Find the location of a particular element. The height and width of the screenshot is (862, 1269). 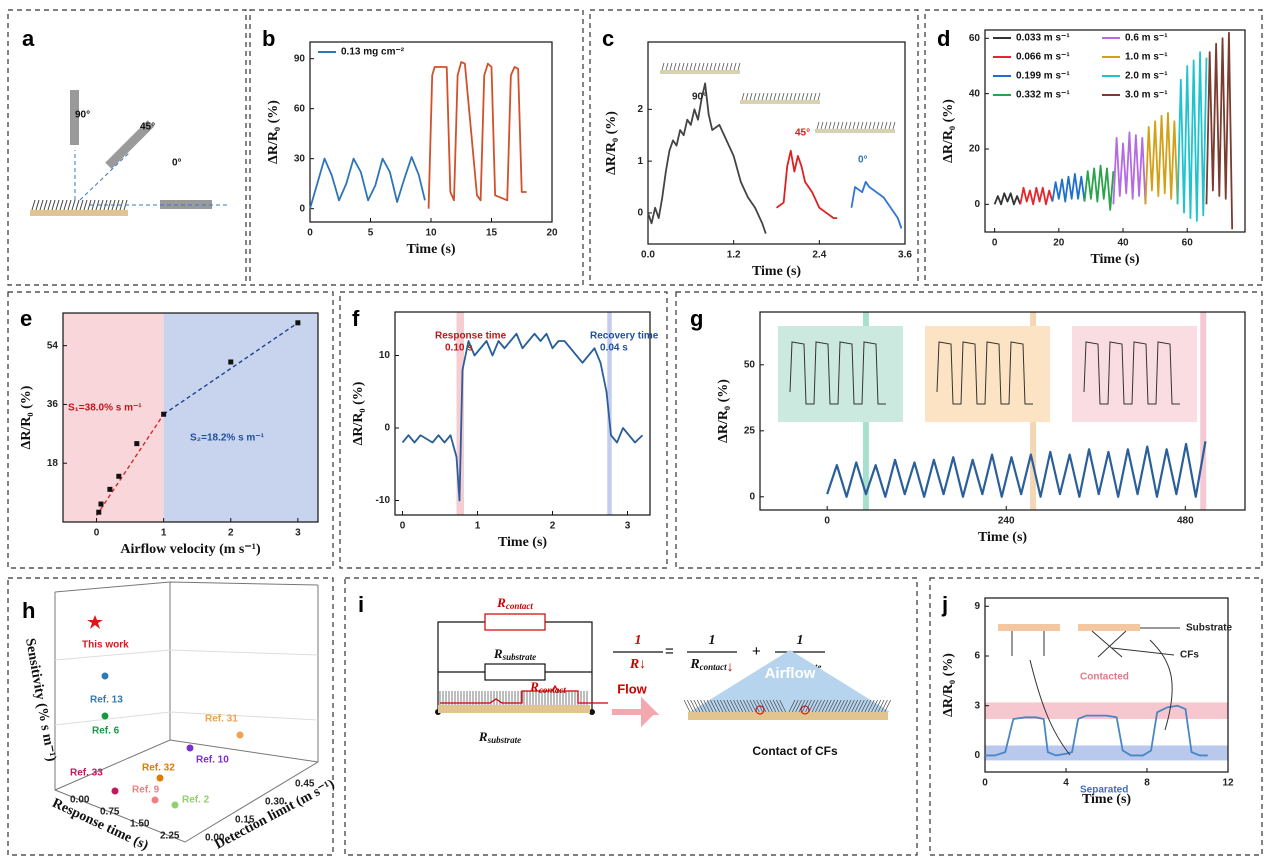

angle-label: 45° is located at coordinates (147, 127).